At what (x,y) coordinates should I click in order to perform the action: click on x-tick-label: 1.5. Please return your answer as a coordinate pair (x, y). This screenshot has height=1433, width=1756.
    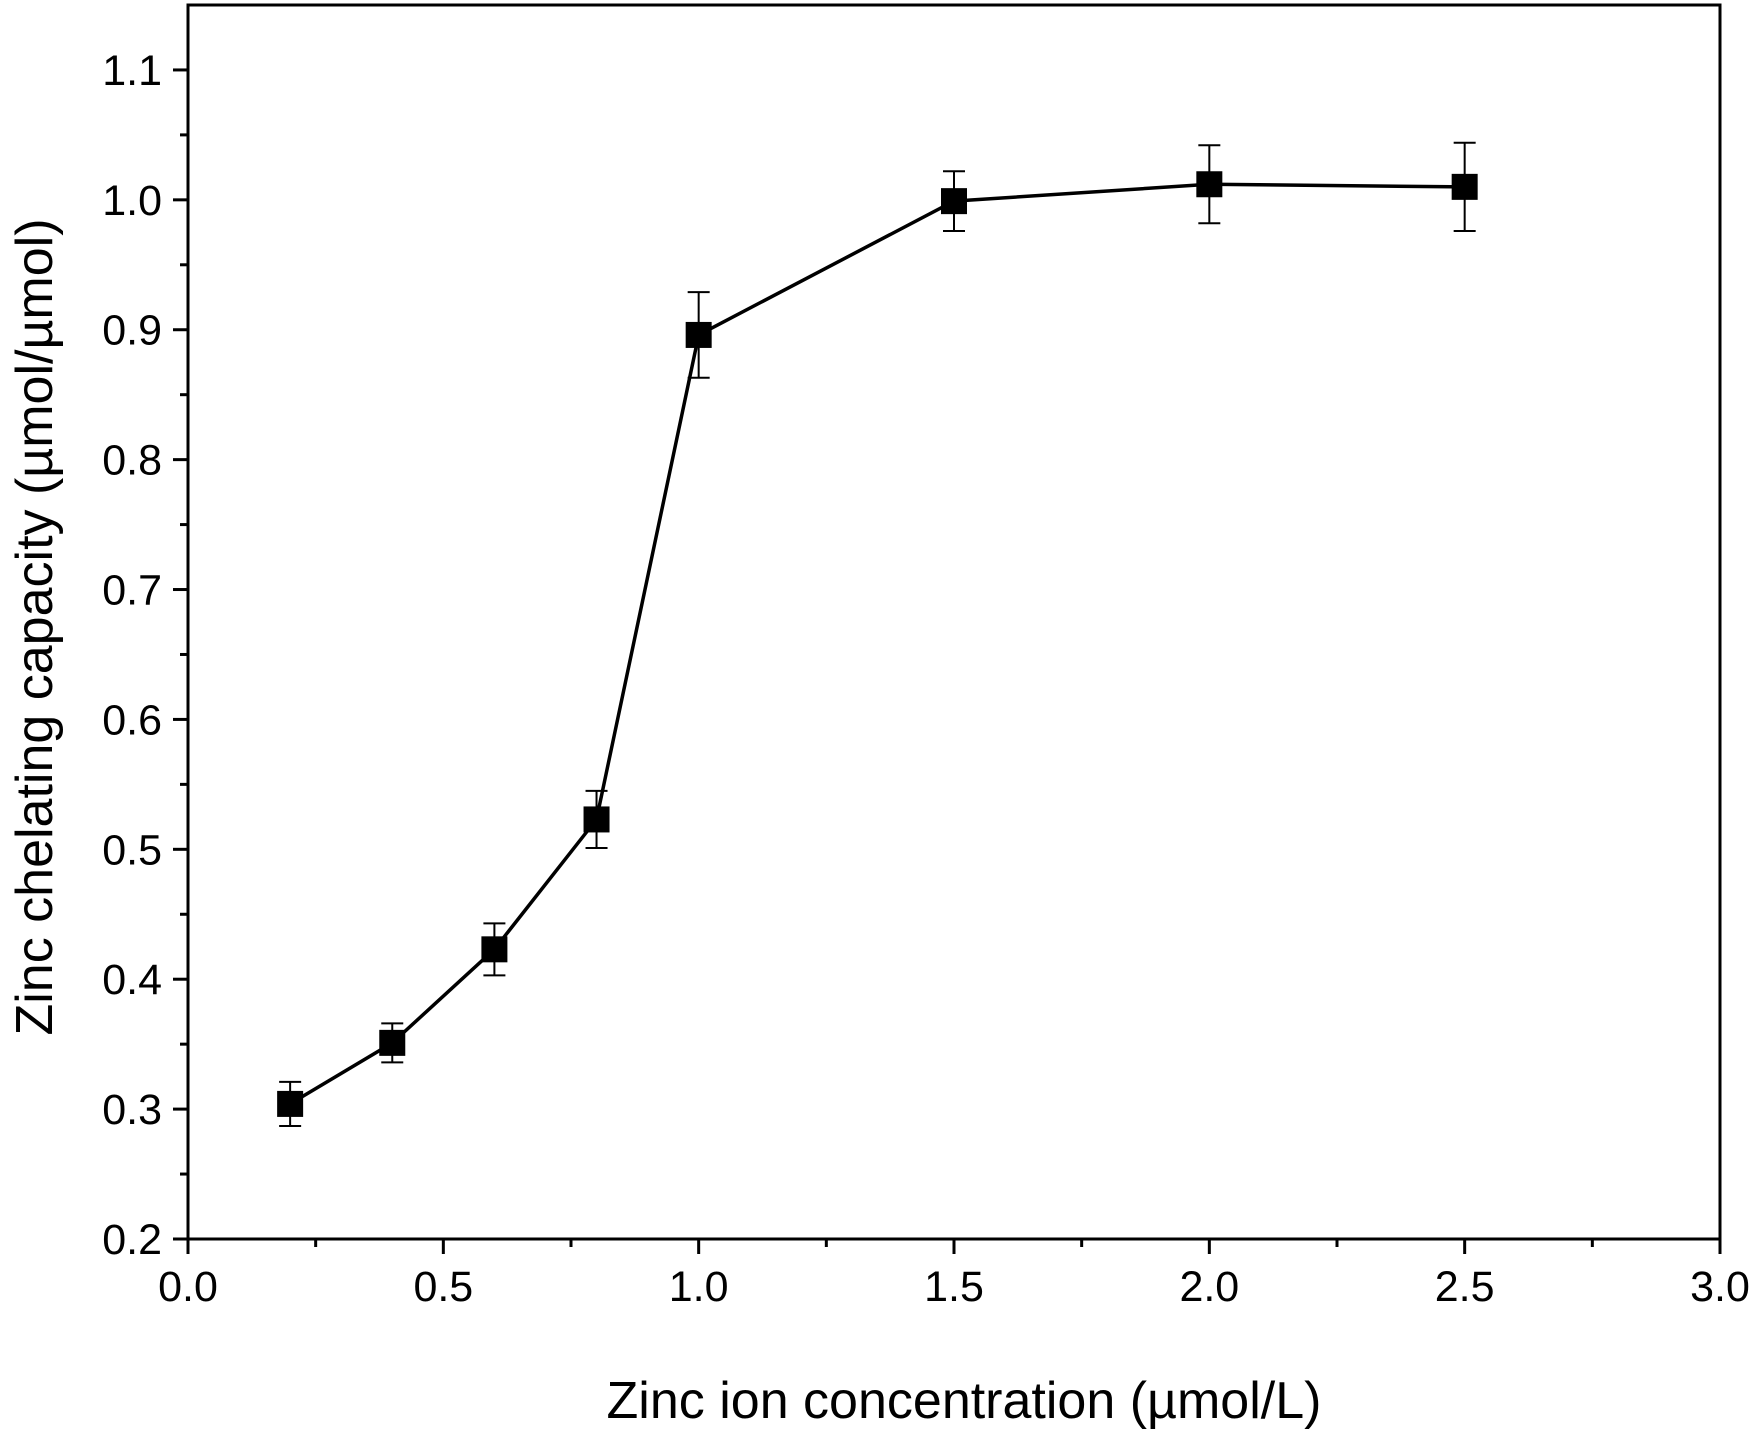
    Looking at the image, I should click on (954, 1287).